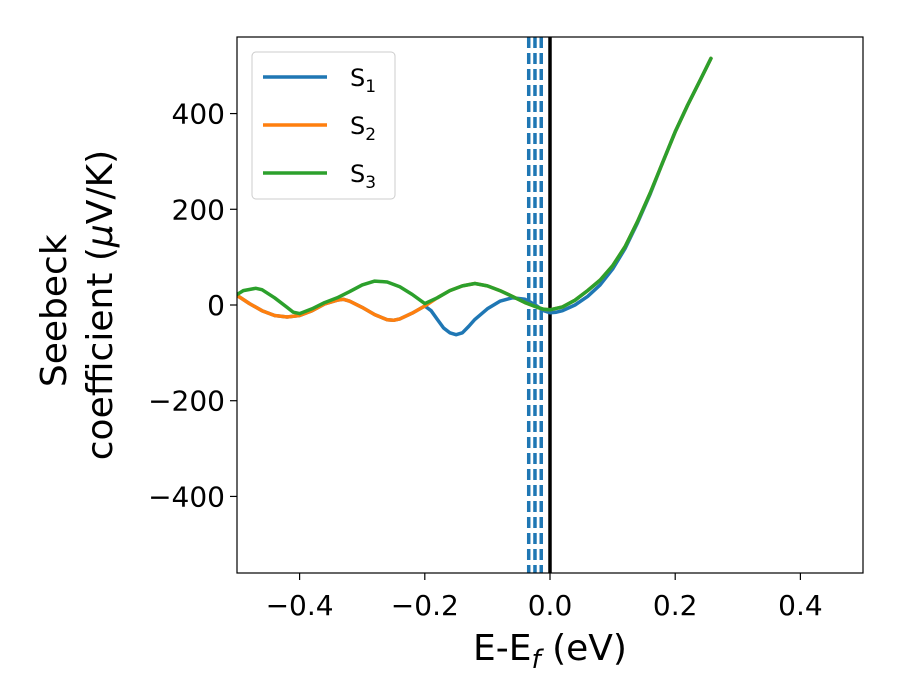 Image resolution: width=900 pixels, height=700 pixels. Describe the element at coordinates (323, 125) in the screenshot. I see `legend: S1 S2 S3` at that location.